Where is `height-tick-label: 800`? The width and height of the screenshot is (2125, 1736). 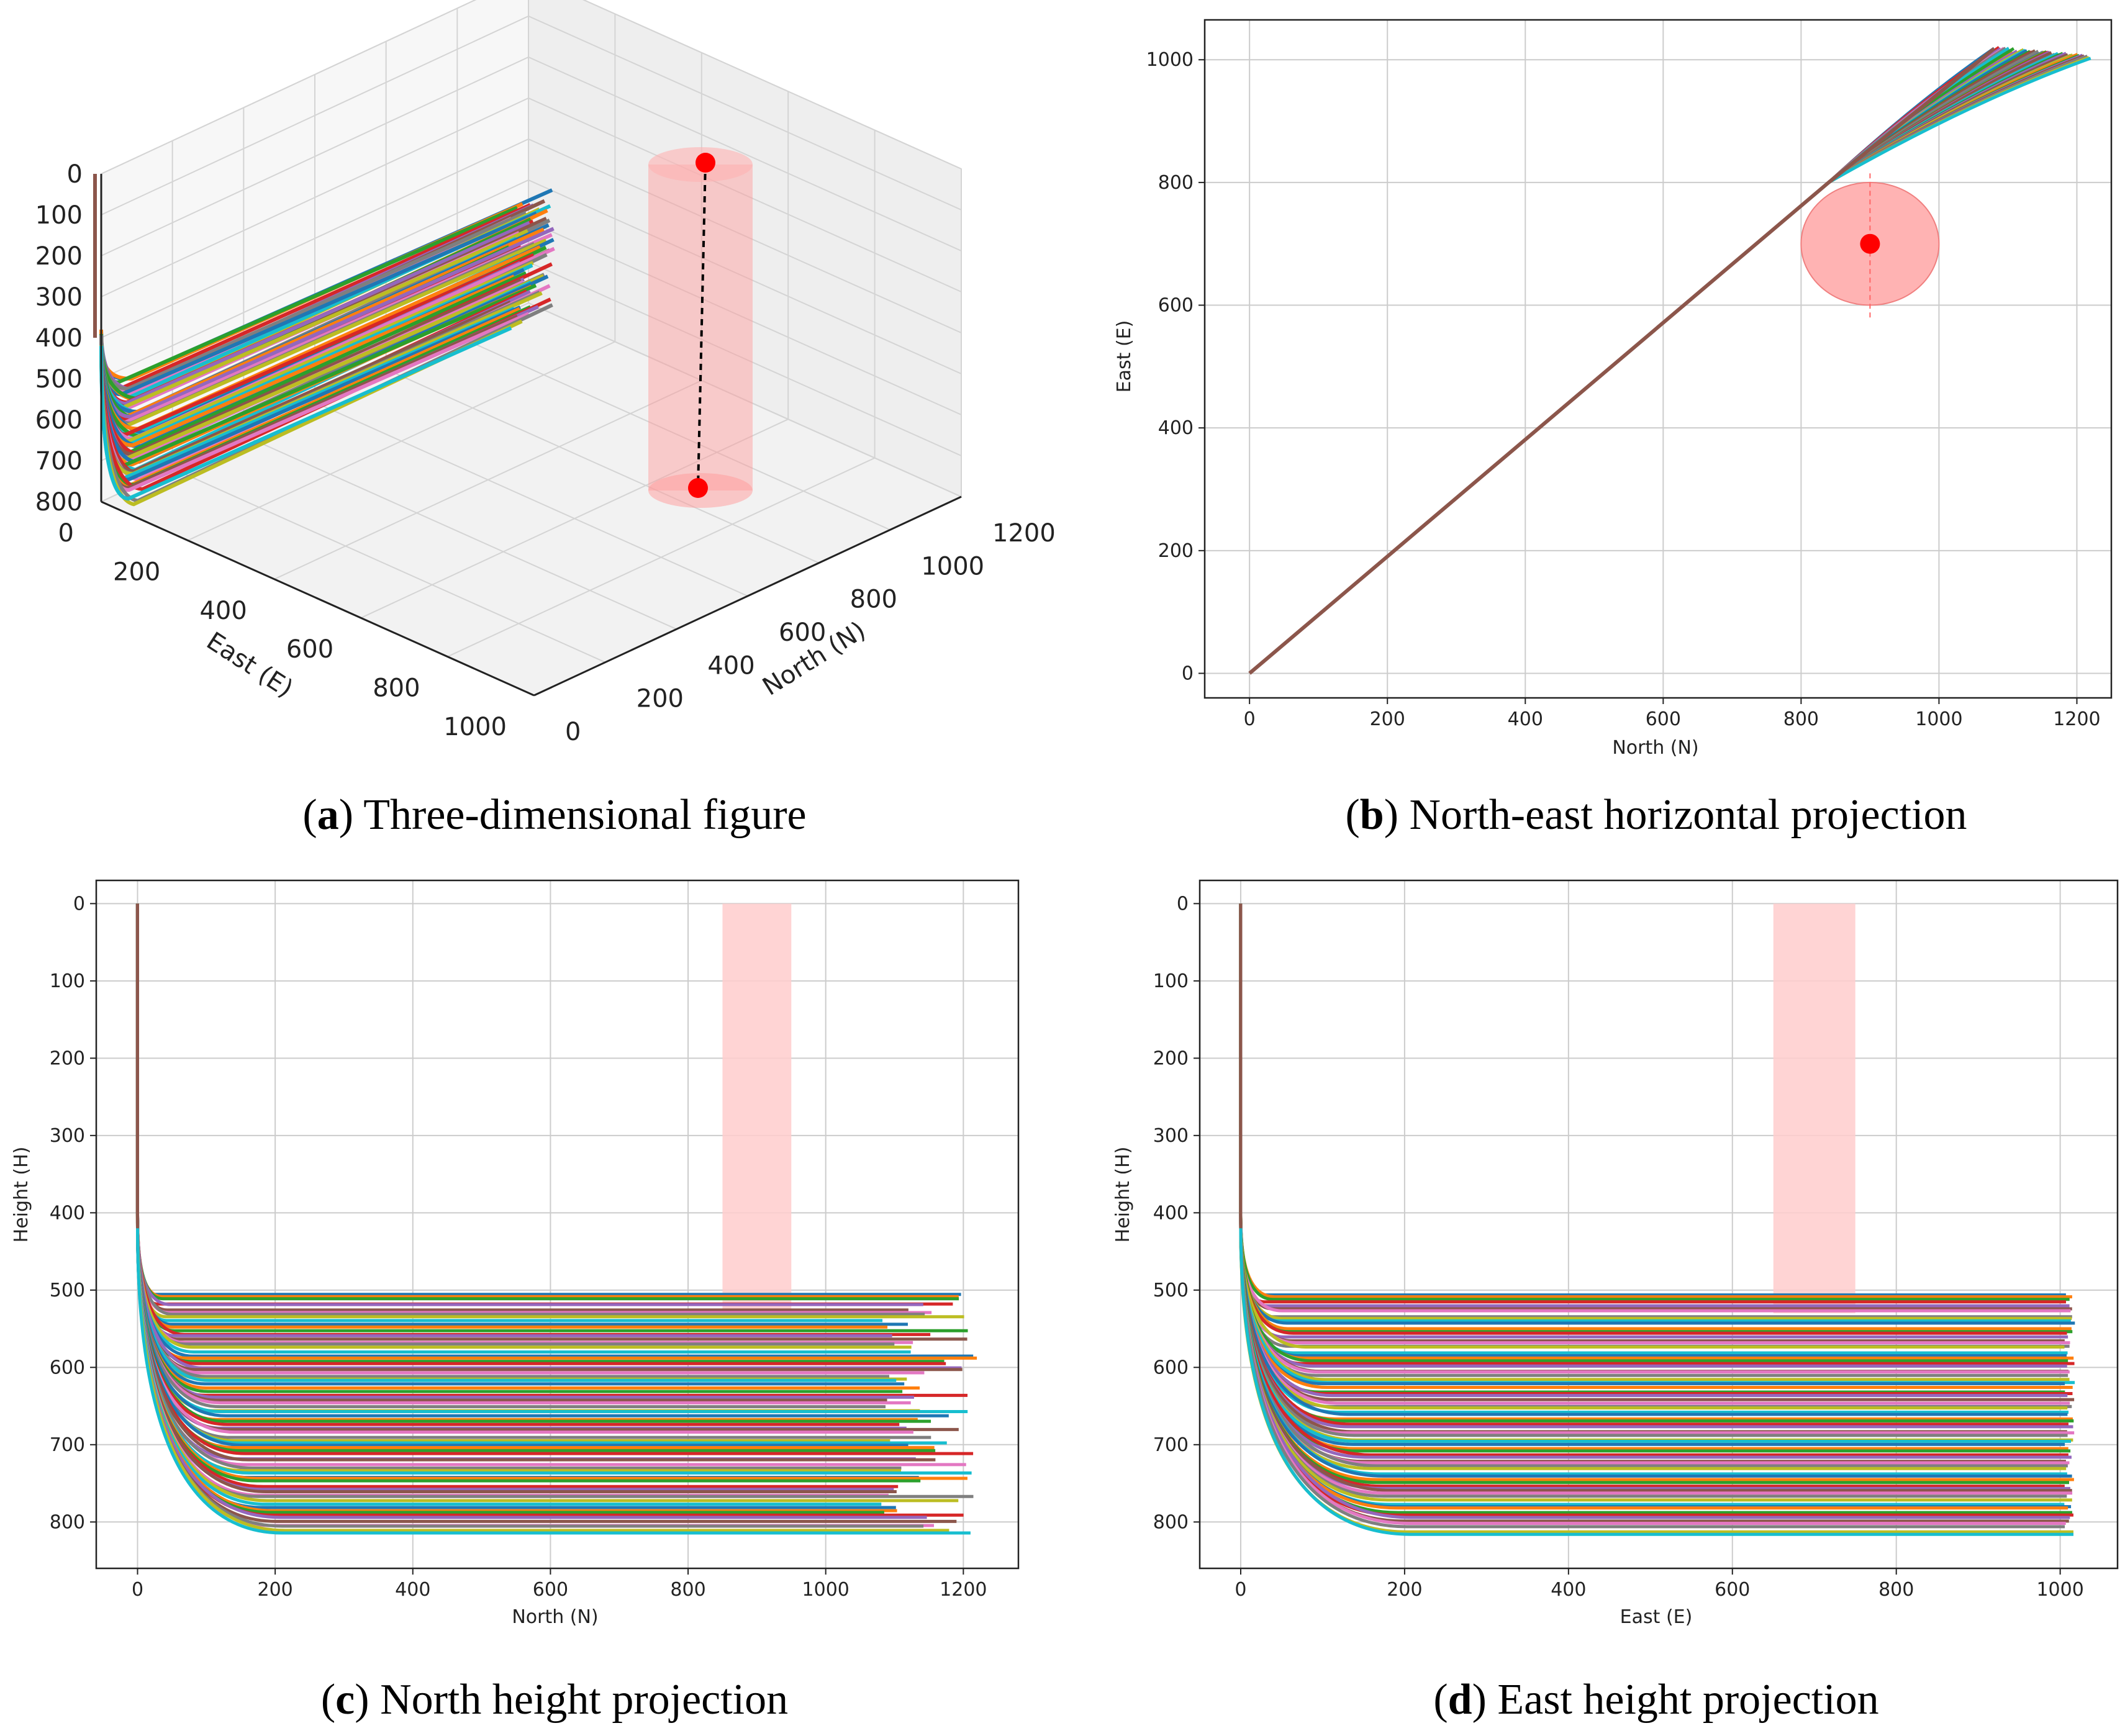 height-tick-label: 800 is located at coordinates (59, 502).